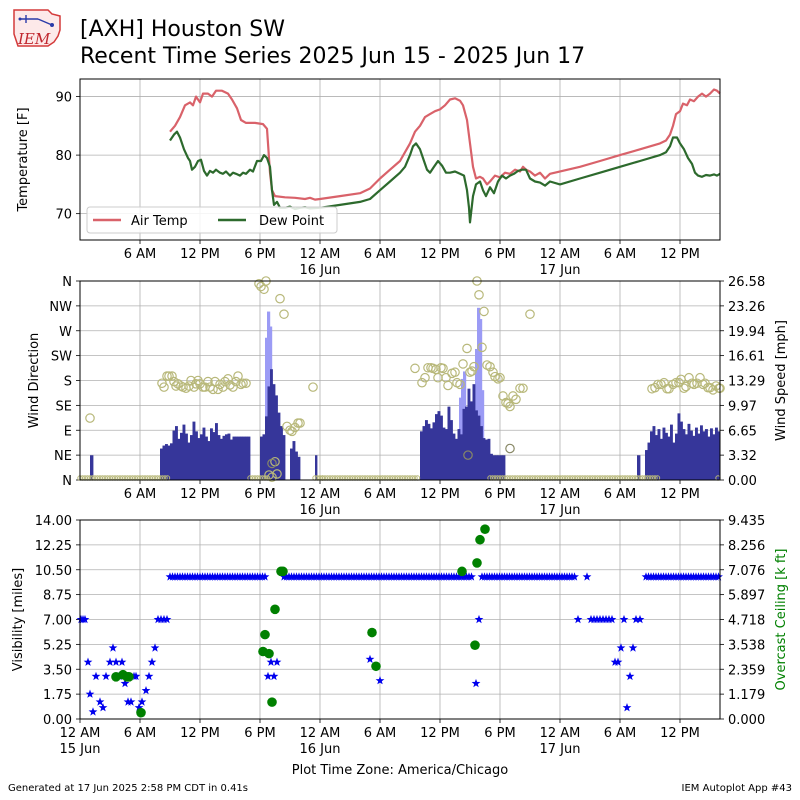  What do you see at coordinates (53, 546) in the screenshot?
I see `visibility-tick-label: 12.25` at bounding box center [53, 546].